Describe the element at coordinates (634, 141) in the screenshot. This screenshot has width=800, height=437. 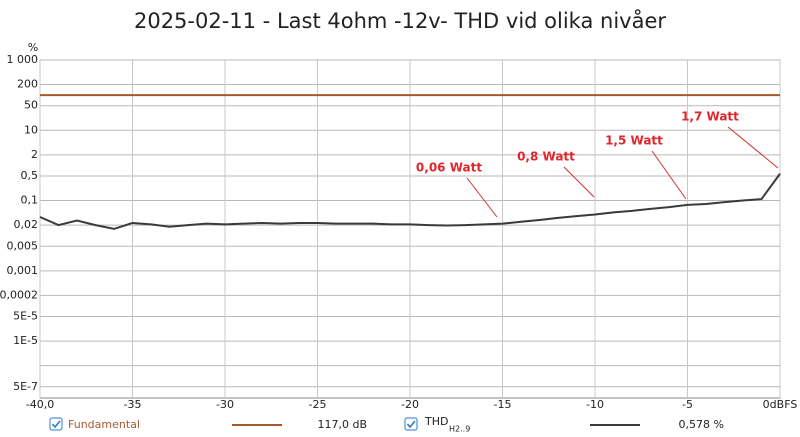
I see `annotation: 1,5 Watt` at that location.